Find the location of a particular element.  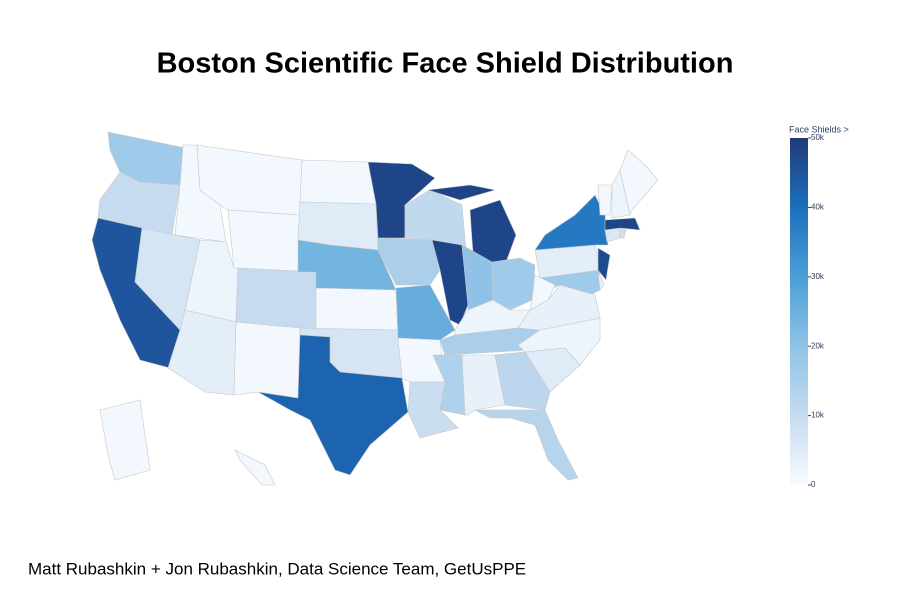

colorbar-tick-label: 0 is located at coordinates (813, 484).